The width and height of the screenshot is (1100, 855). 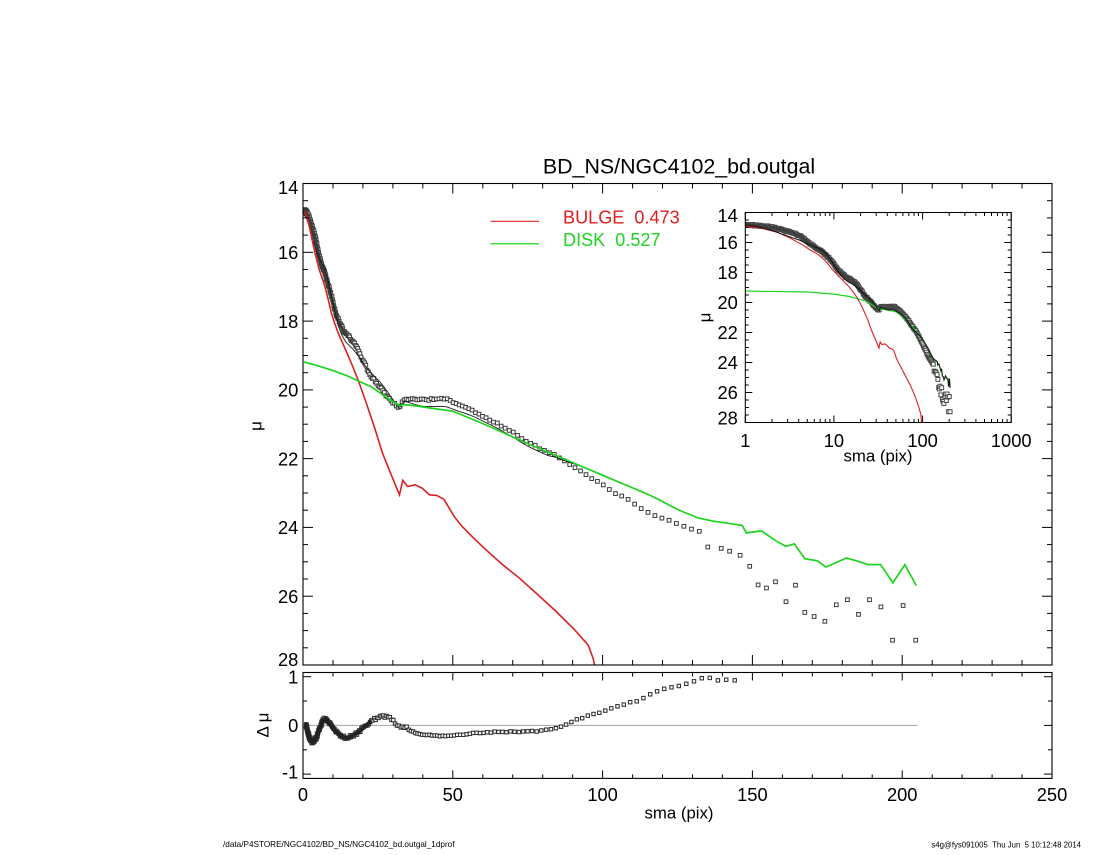 What do you see at coordinates (263, 725) in the screenshot?
I see `svg-text: Δ μ` at bounding box center [263, 725].